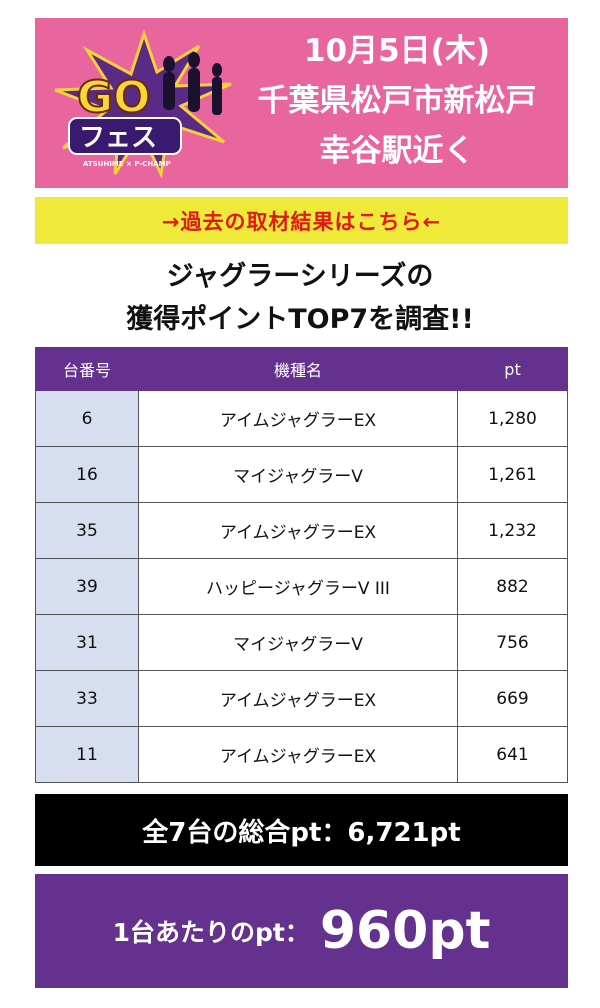 This screenshot has height=1008, width=600. I want to click on table-row: 11 アイムジャグラーEX 641, so click(301, 754).